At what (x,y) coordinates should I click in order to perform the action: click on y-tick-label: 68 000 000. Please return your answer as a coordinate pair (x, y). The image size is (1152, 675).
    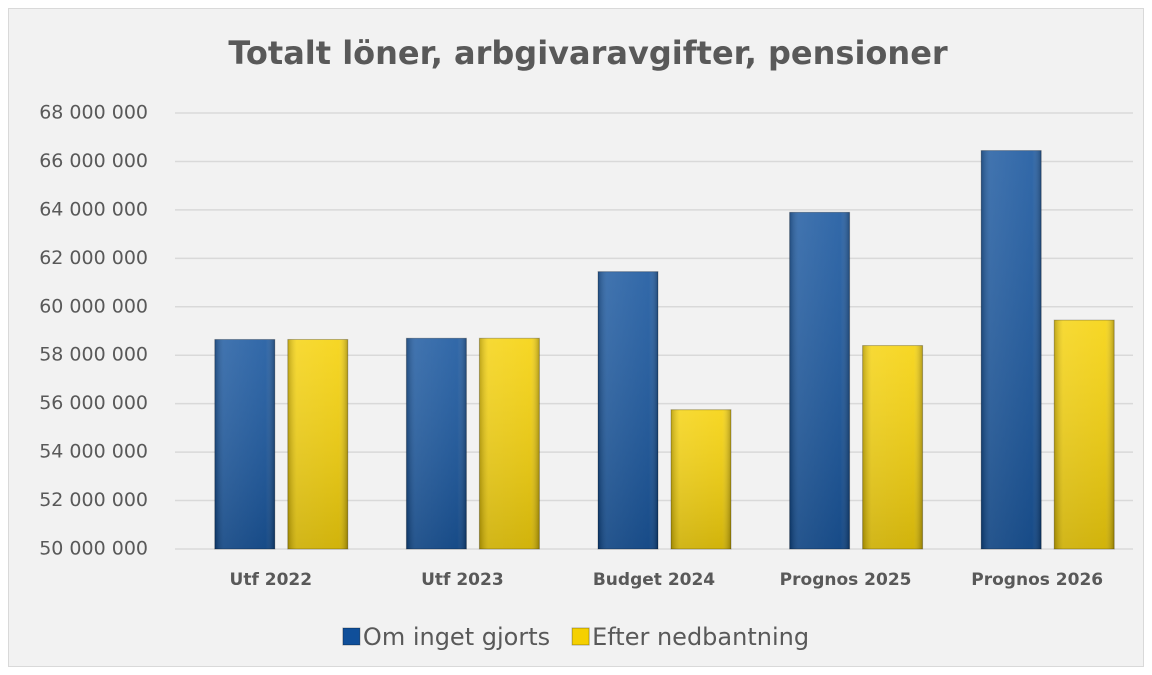
    Looking at the image, I should click on (93, 113).